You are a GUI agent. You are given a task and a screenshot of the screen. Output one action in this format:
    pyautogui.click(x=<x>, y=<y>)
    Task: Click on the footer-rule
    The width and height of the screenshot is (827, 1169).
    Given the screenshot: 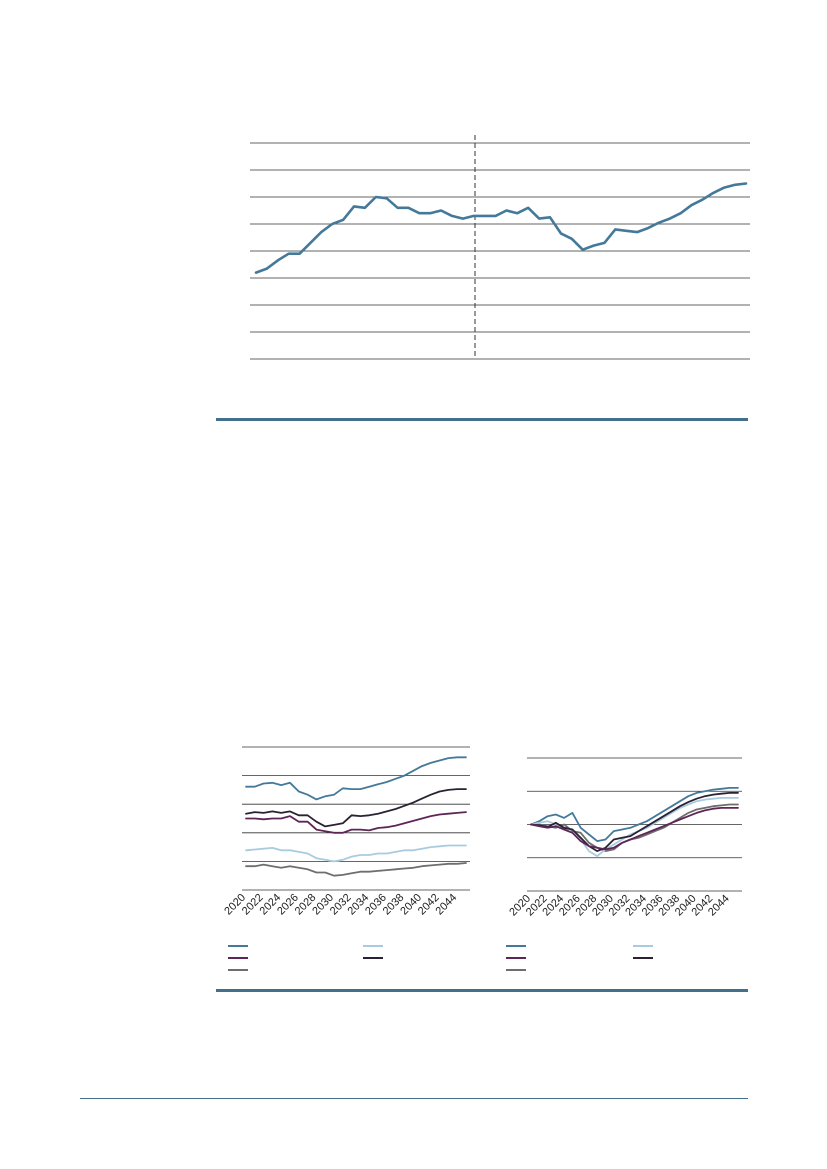 What is the action you would take?
    pyautogui.click(x=414, y=1098)
    